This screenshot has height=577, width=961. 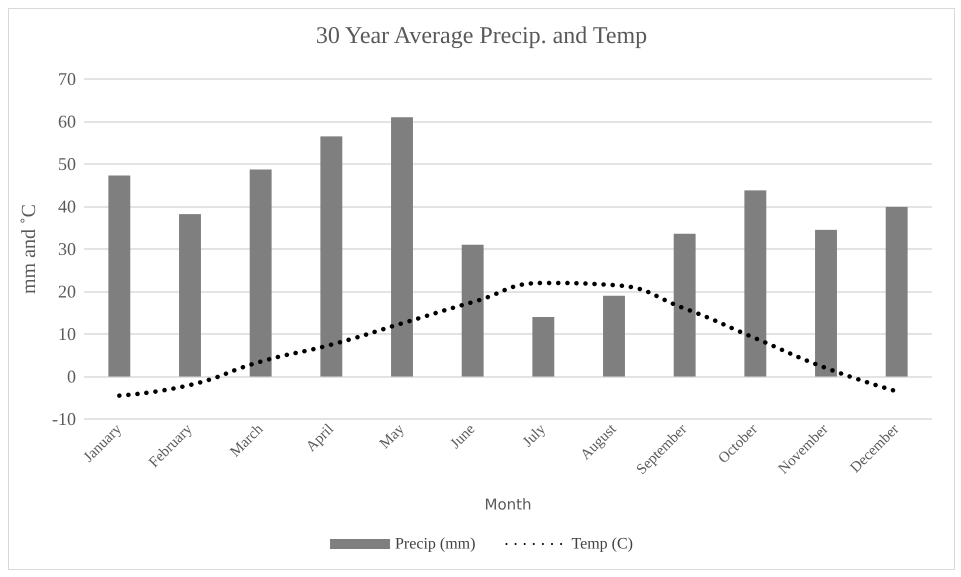 I want to click on y-tick-label: -10, so click(x=64, y=419).